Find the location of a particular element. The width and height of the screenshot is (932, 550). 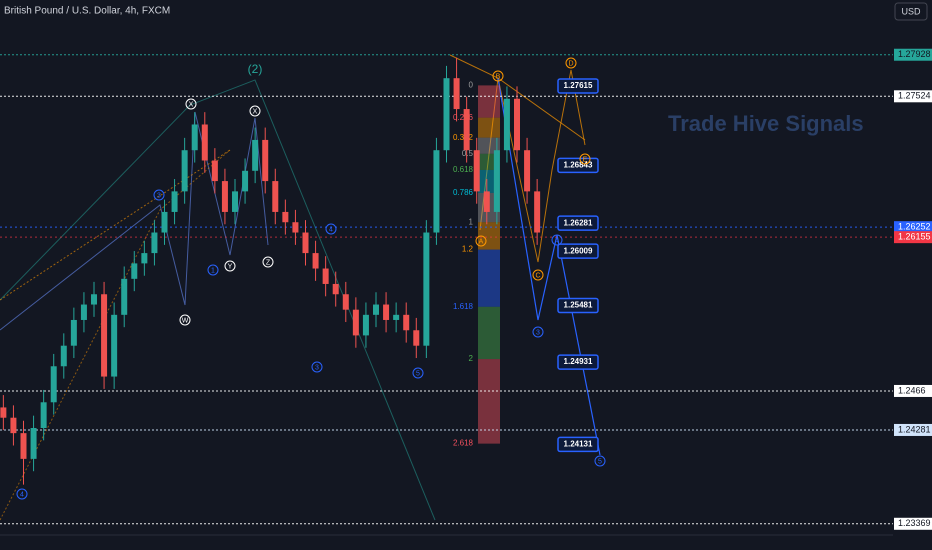

target-label: 1.26009 is located at coordinates (578, 250).